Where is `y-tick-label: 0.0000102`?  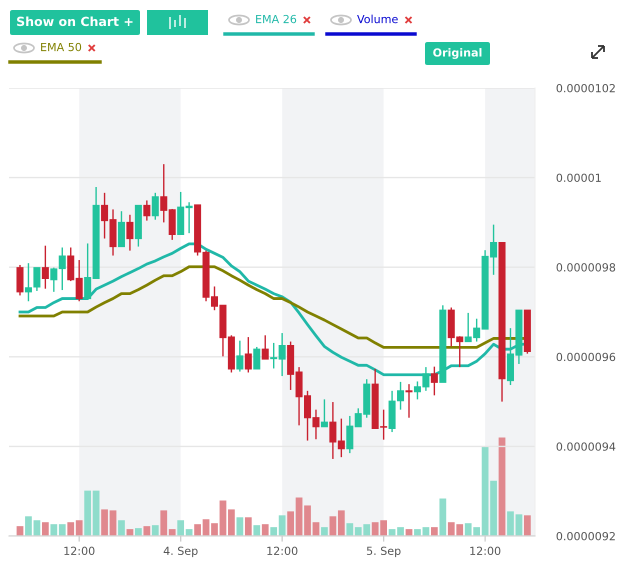 y-tick-label: 0.0000102 is located at coordinates (585, 88).